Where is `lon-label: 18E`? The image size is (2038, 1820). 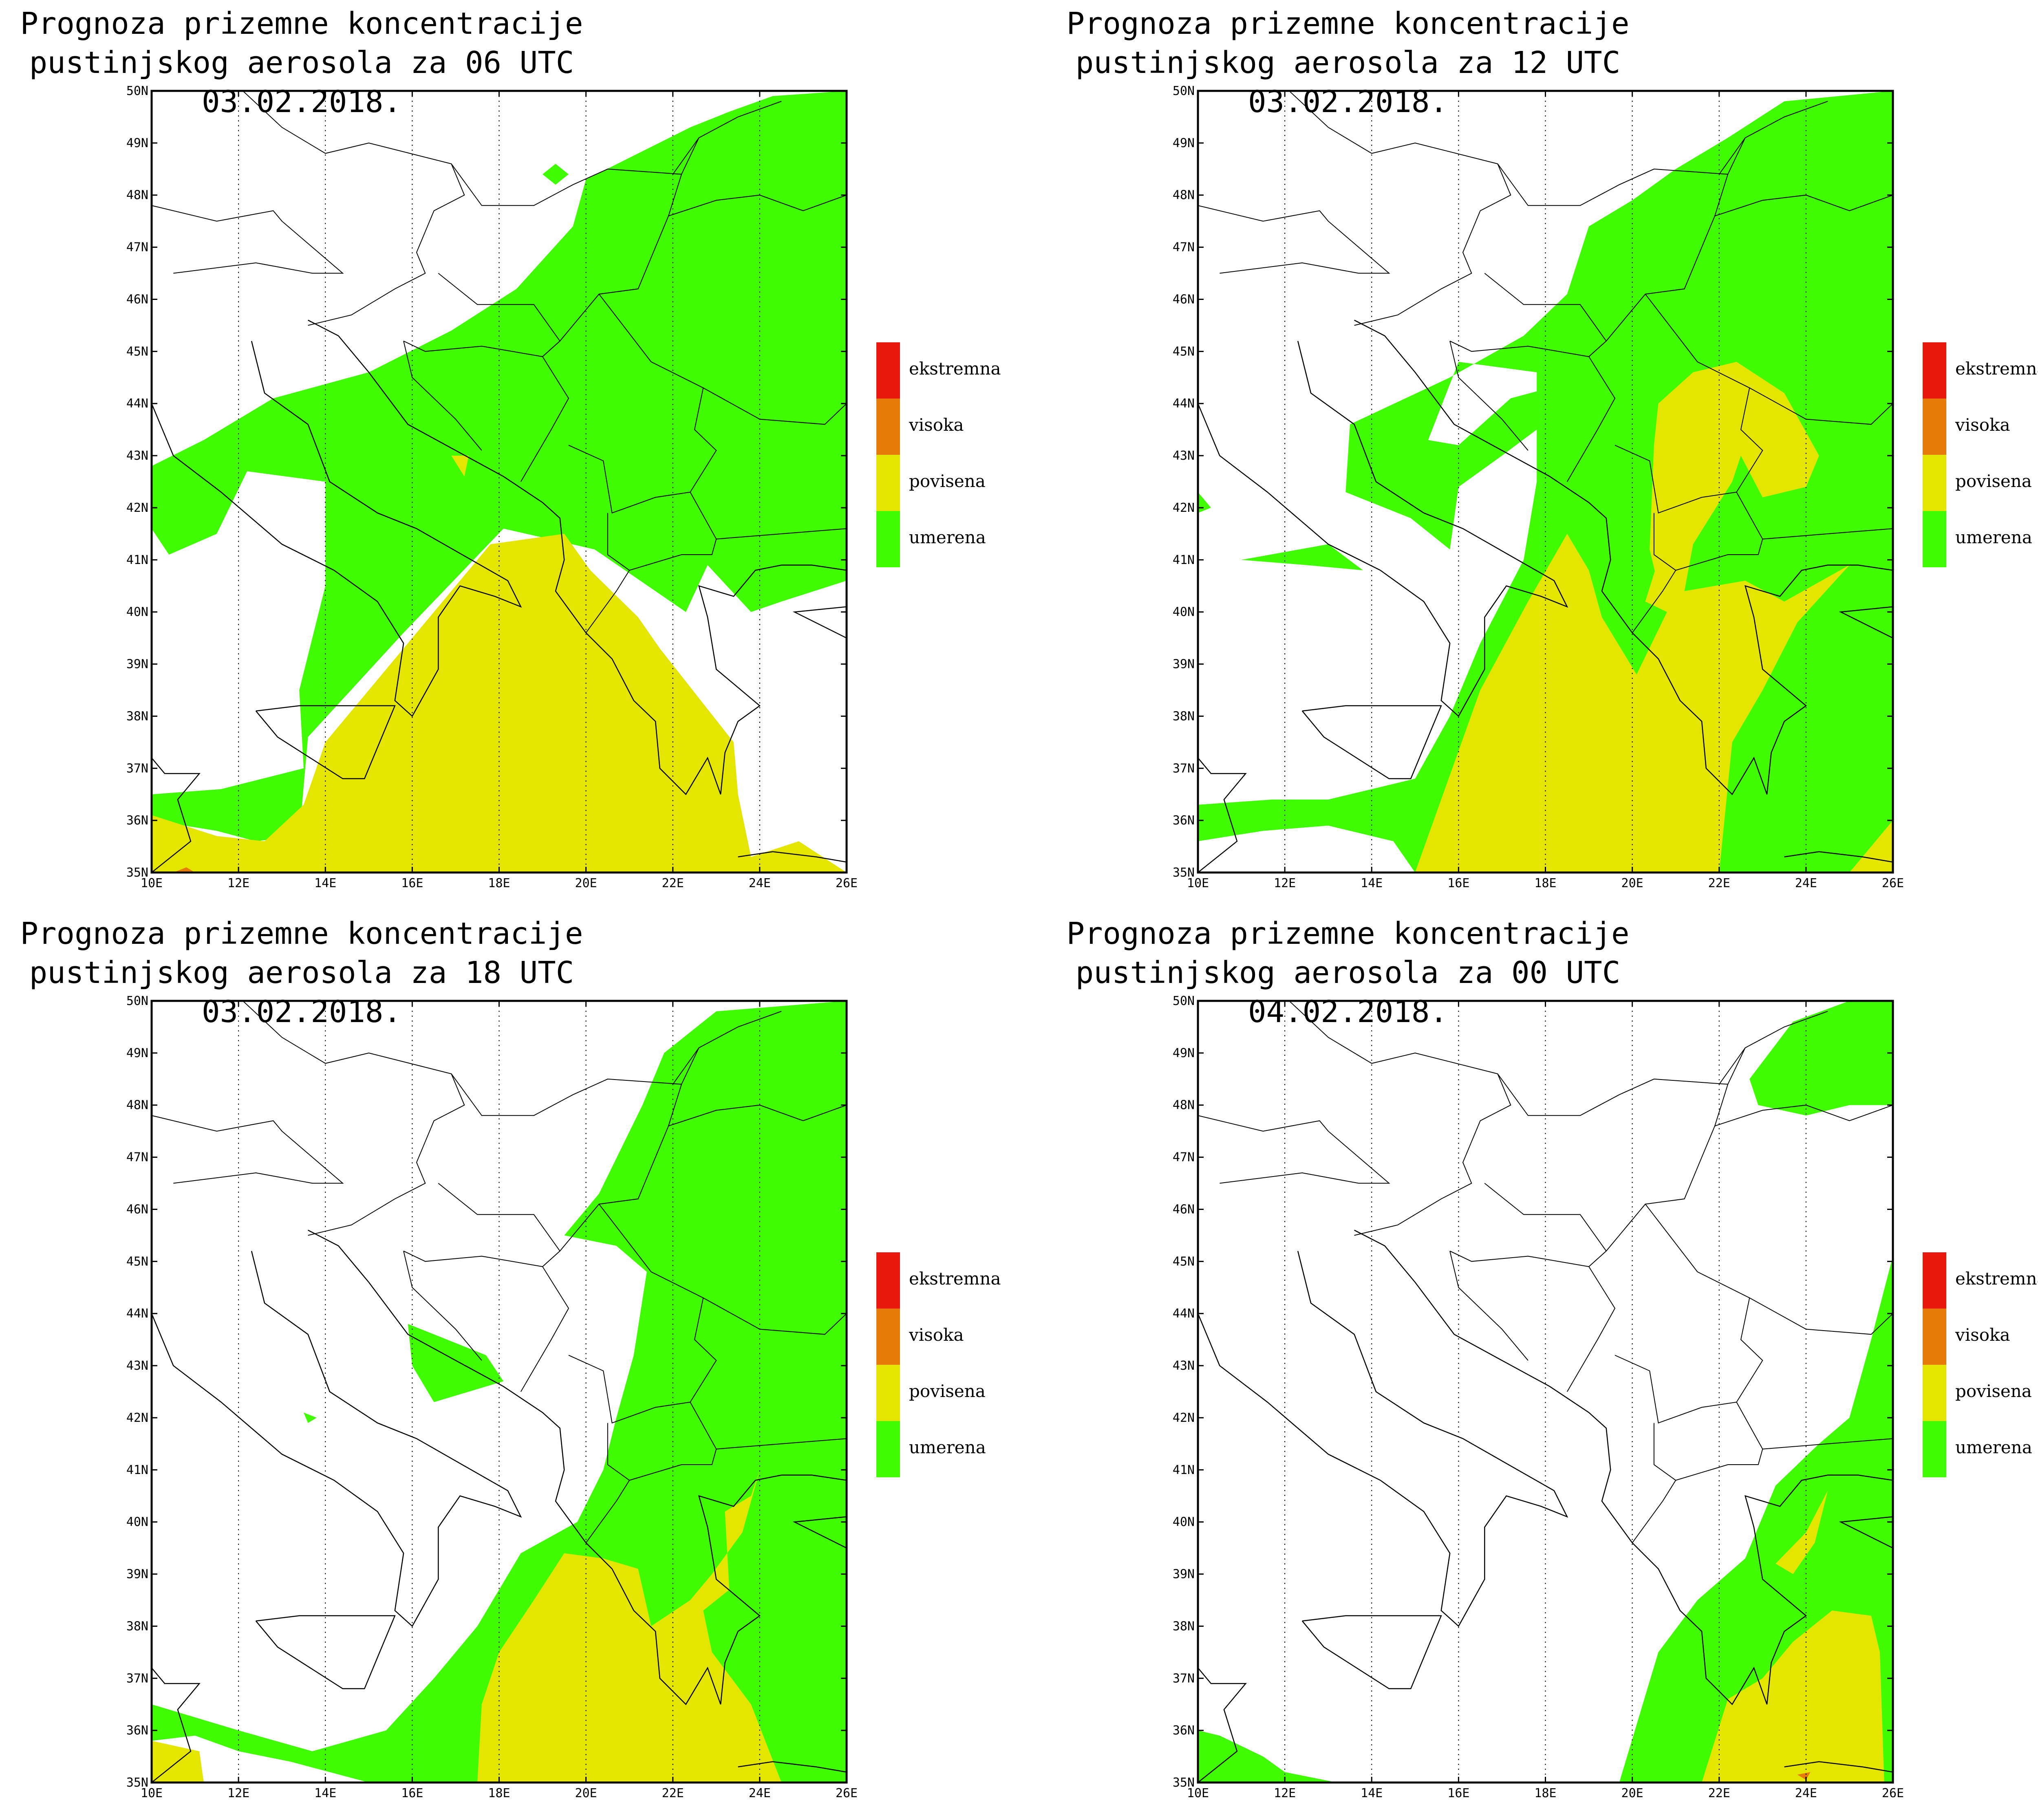 lon-label: 18E is located at coordinates (1545, 1793).